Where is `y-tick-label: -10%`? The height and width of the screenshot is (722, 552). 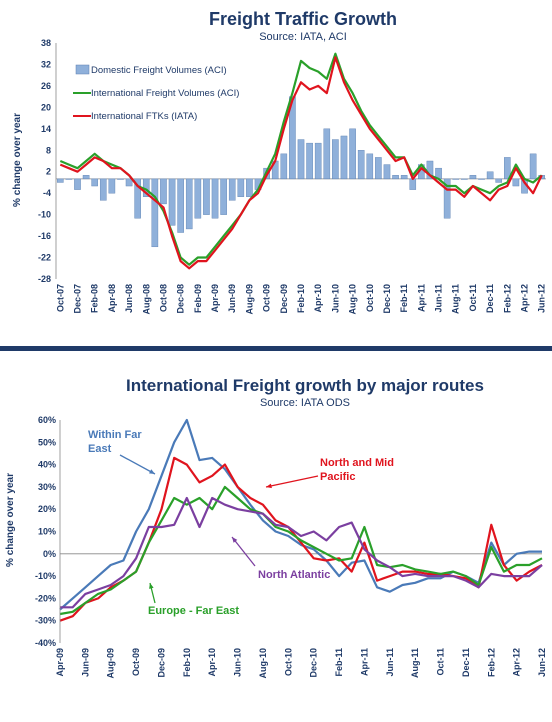
y-tick-label: -10% is located at coordinates (45, 576).